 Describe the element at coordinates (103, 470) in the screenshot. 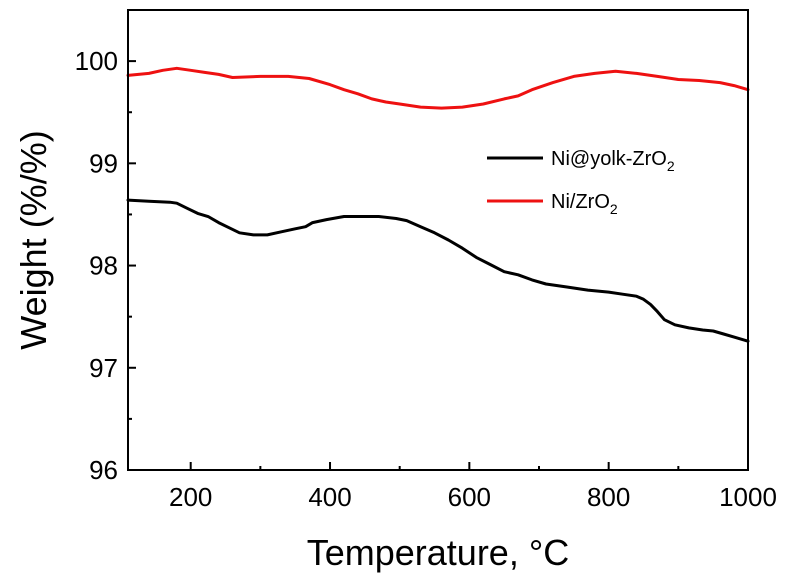

I see `y-tick-label: 96` at that location.